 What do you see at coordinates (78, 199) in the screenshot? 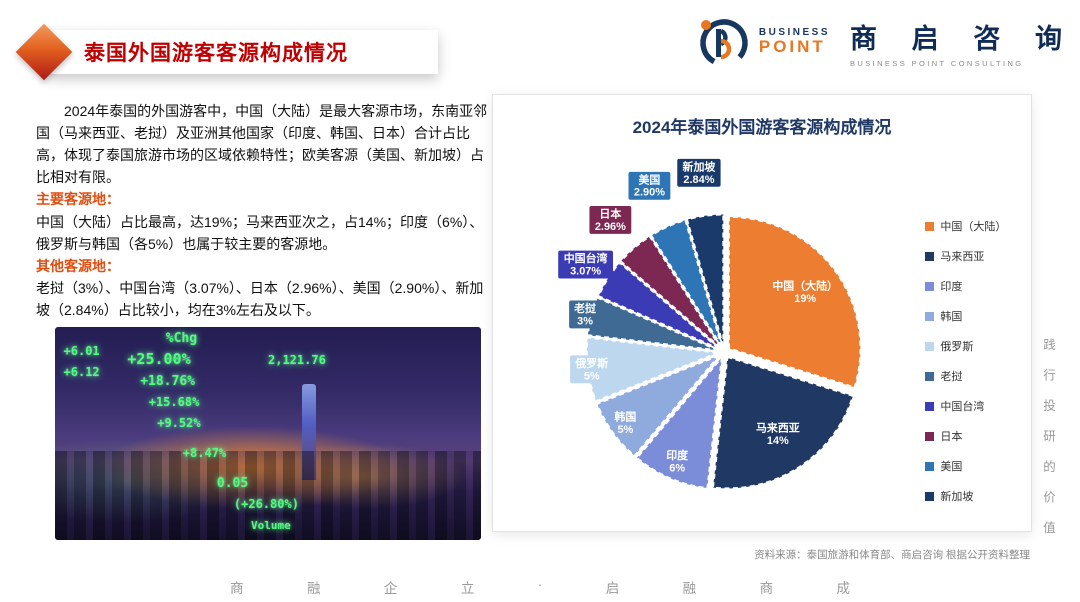
I see `heading-main-sources: 主要客源地：` at bounding box center [78, 199].